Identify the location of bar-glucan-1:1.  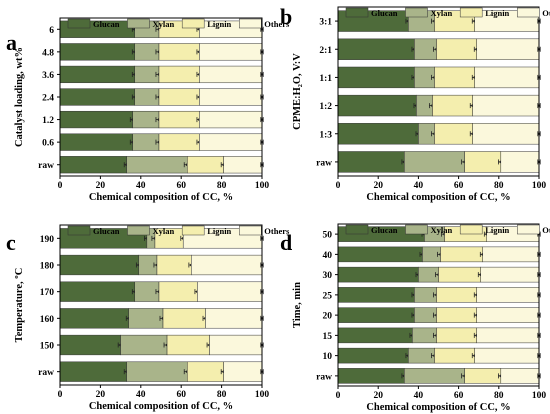
(376, 77).